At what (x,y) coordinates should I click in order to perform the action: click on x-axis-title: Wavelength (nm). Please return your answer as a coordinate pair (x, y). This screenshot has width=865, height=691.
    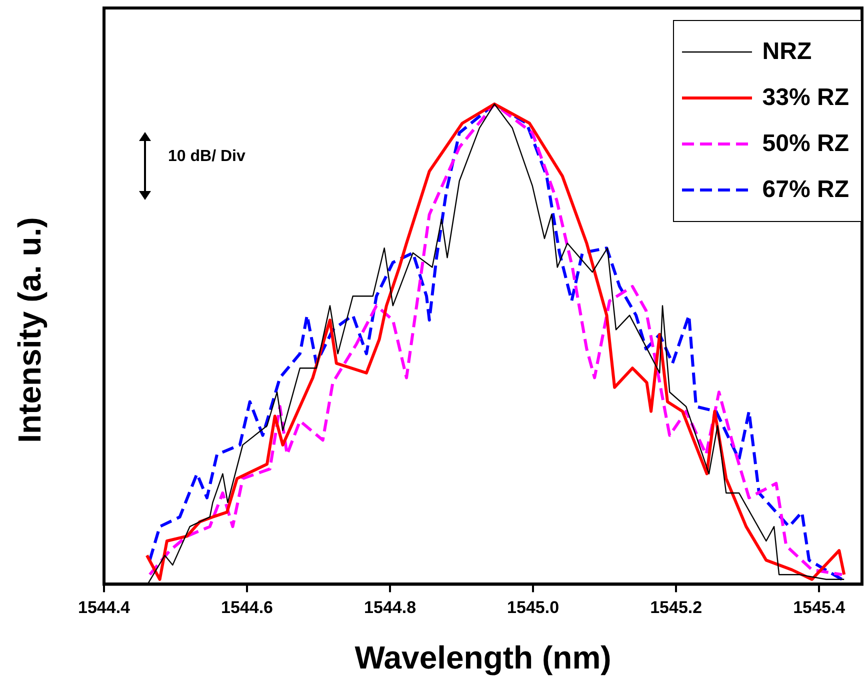
    Looking at the image, I should click on (483, 658).